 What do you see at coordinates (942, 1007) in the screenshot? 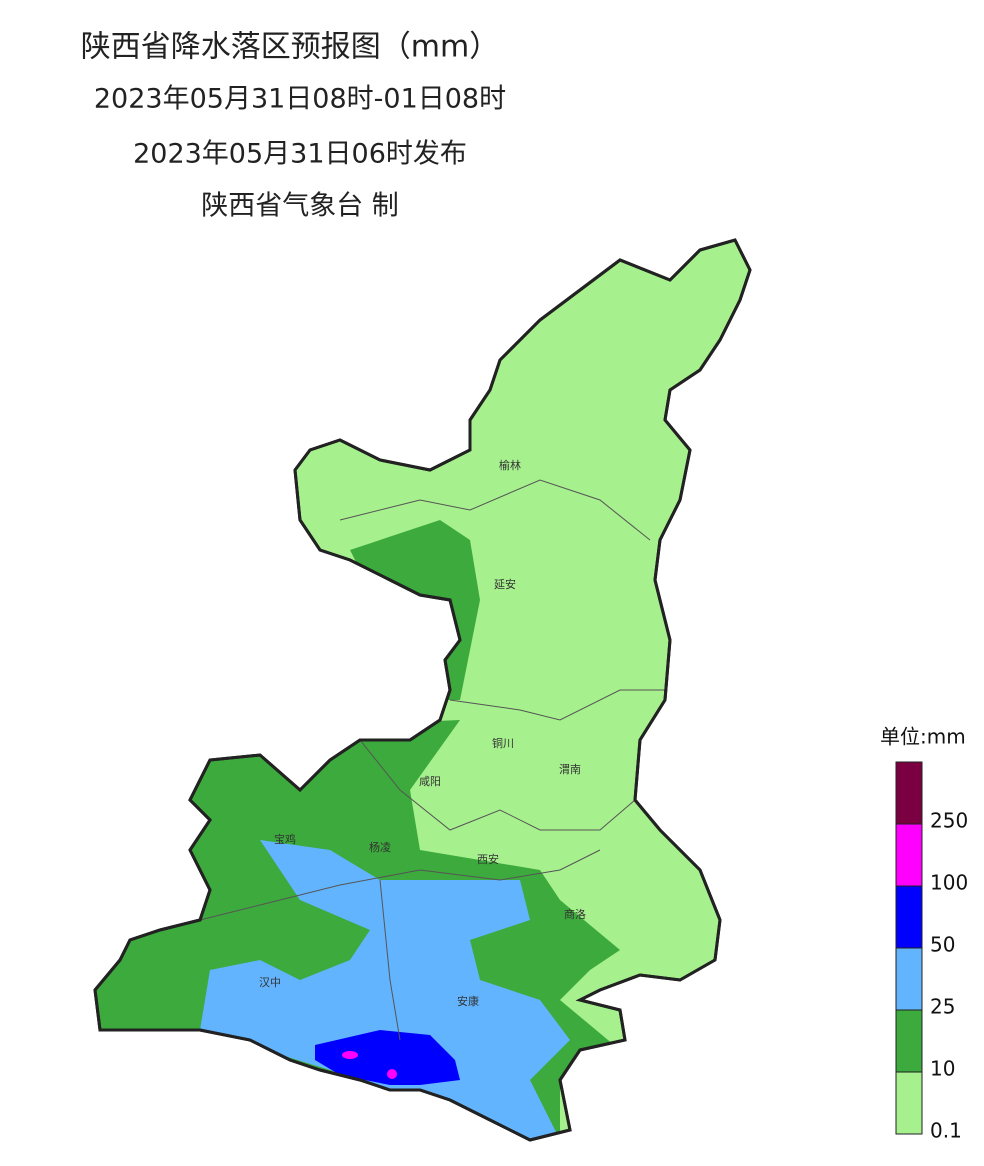
I see `legend-label: 25` at bounding box center [942, 1007].